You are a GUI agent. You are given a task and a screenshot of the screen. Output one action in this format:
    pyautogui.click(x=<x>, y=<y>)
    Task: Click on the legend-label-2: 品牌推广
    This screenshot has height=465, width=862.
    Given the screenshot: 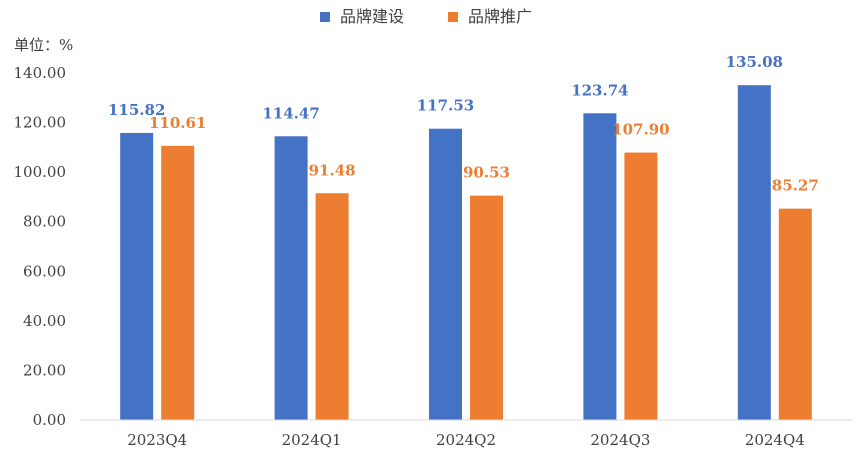 What is the action you would take?
    pyautogui.click(x=500, y=16)
    